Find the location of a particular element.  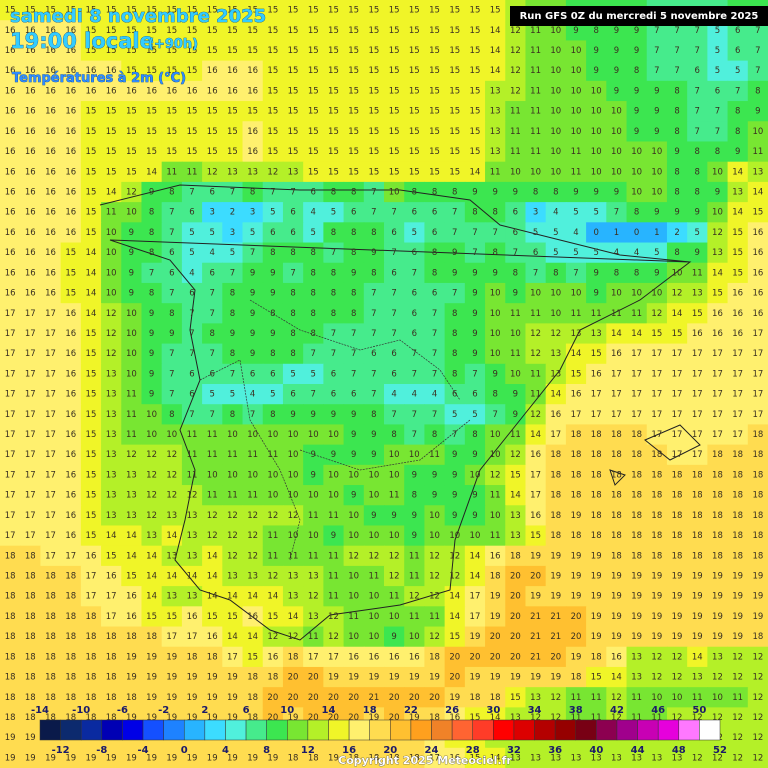

colorbar-swatch is located at coordinates (627, 730).